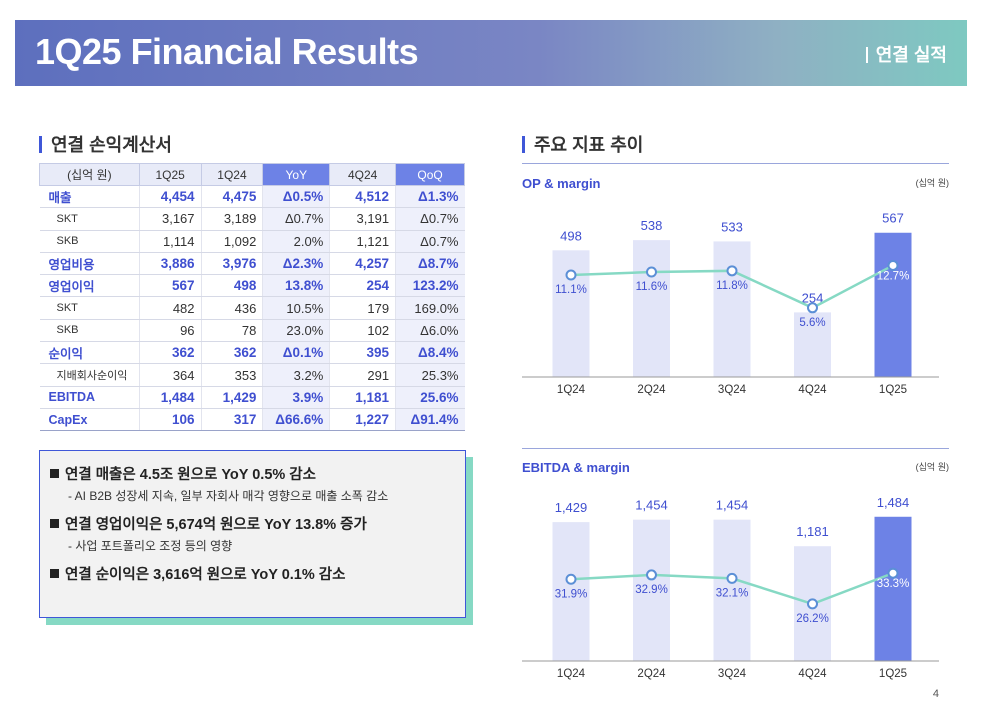  What do you see at coordinates (296, 420) in the screenshot?
I see `table-cell: Δ66.6%` at bounding box center [296, 420].